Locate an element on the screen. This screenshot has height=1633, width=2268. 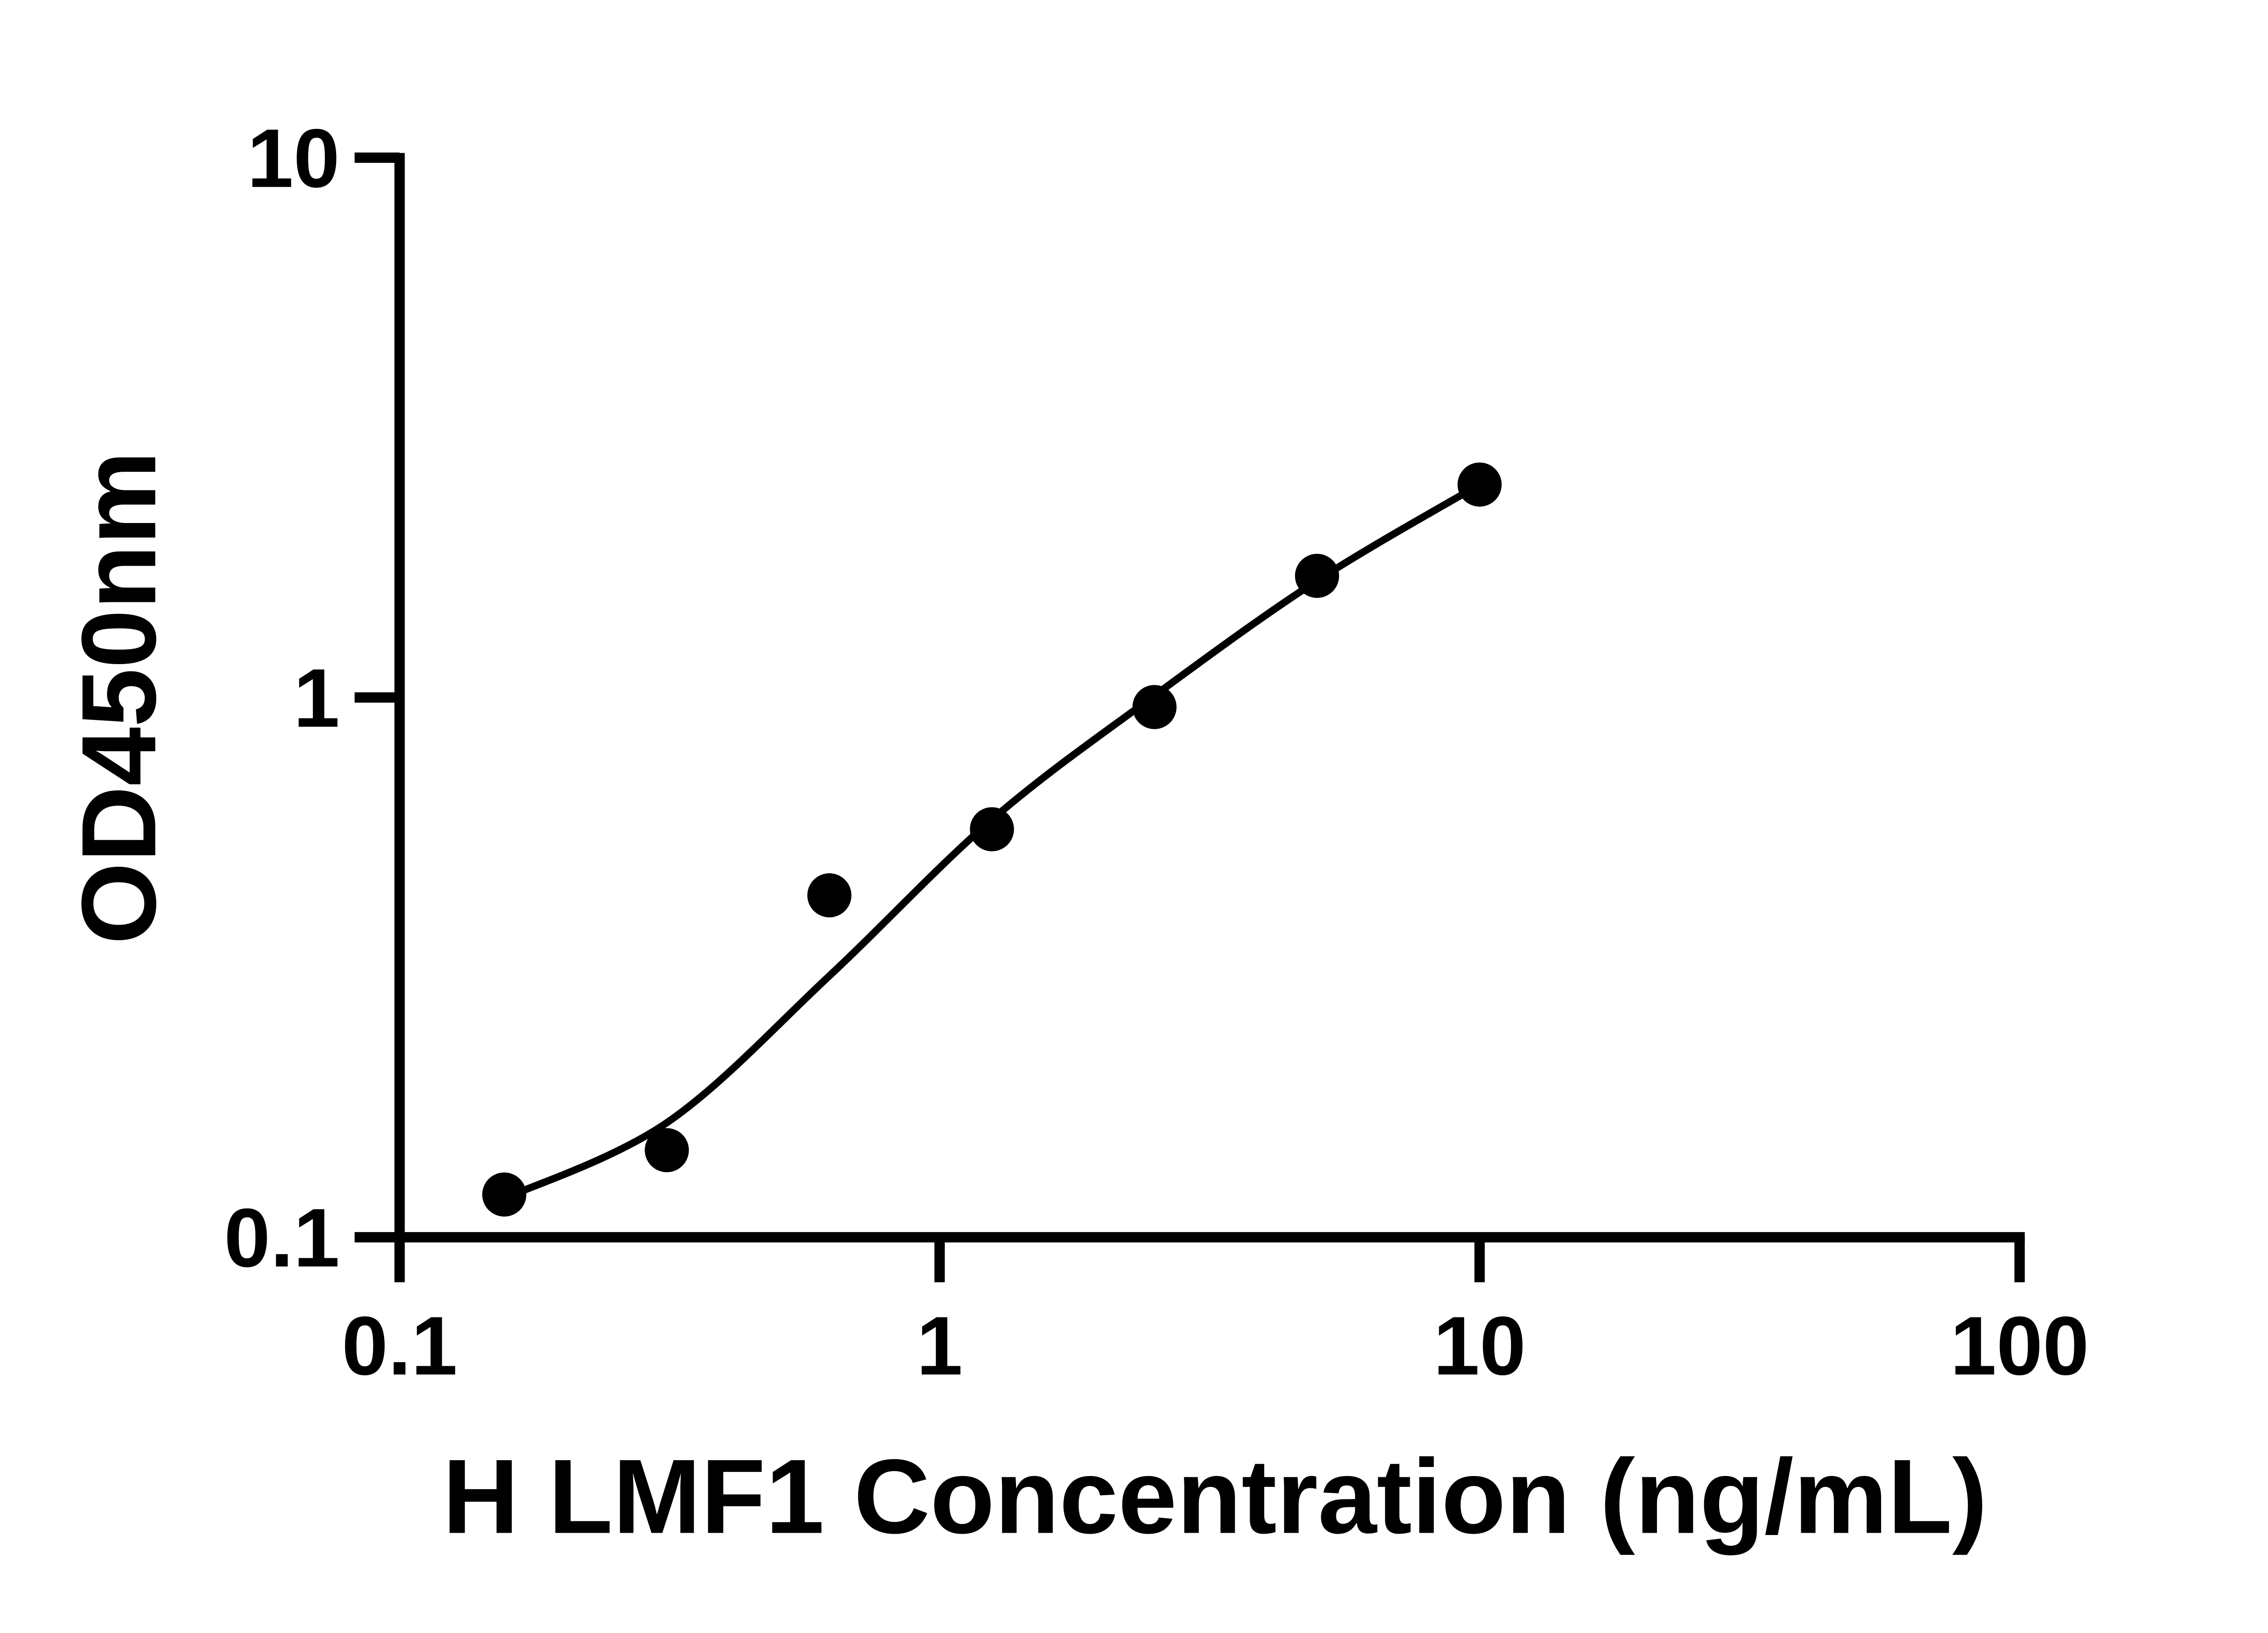
y-tick-label: 0.1 is located at coordinates (282, 1237).